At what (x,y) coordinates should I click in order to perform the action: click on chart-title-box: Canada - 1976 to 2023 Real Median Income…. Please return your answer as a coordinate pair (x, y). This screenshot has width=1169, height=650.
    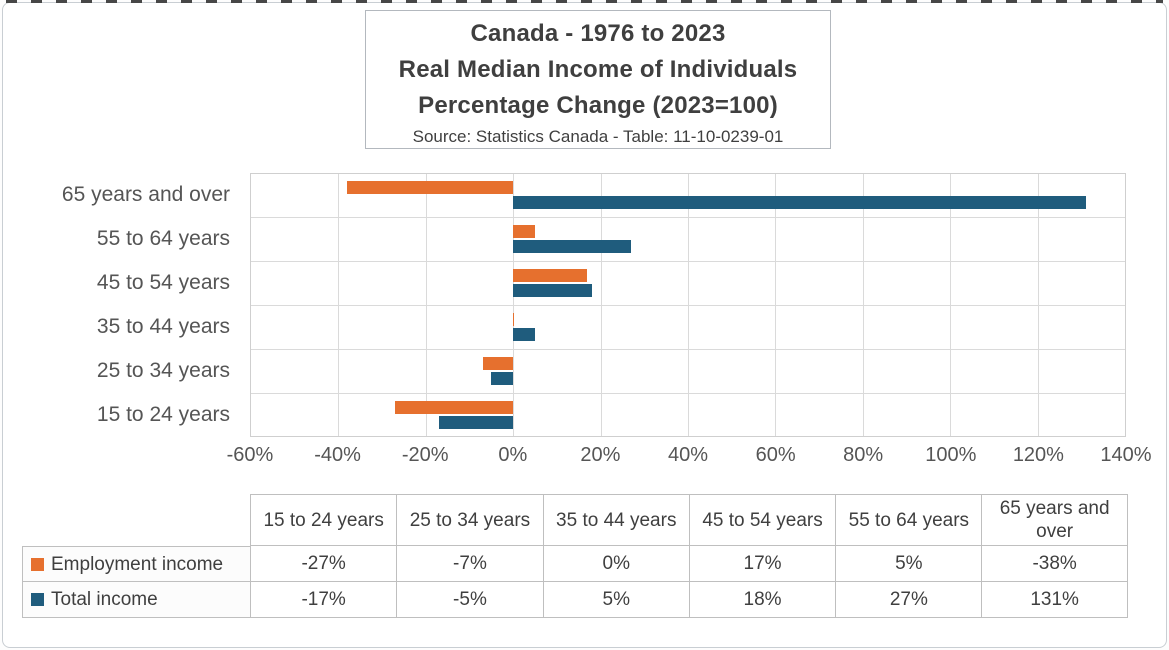
    Looking at the image, I should click on (598, 79).